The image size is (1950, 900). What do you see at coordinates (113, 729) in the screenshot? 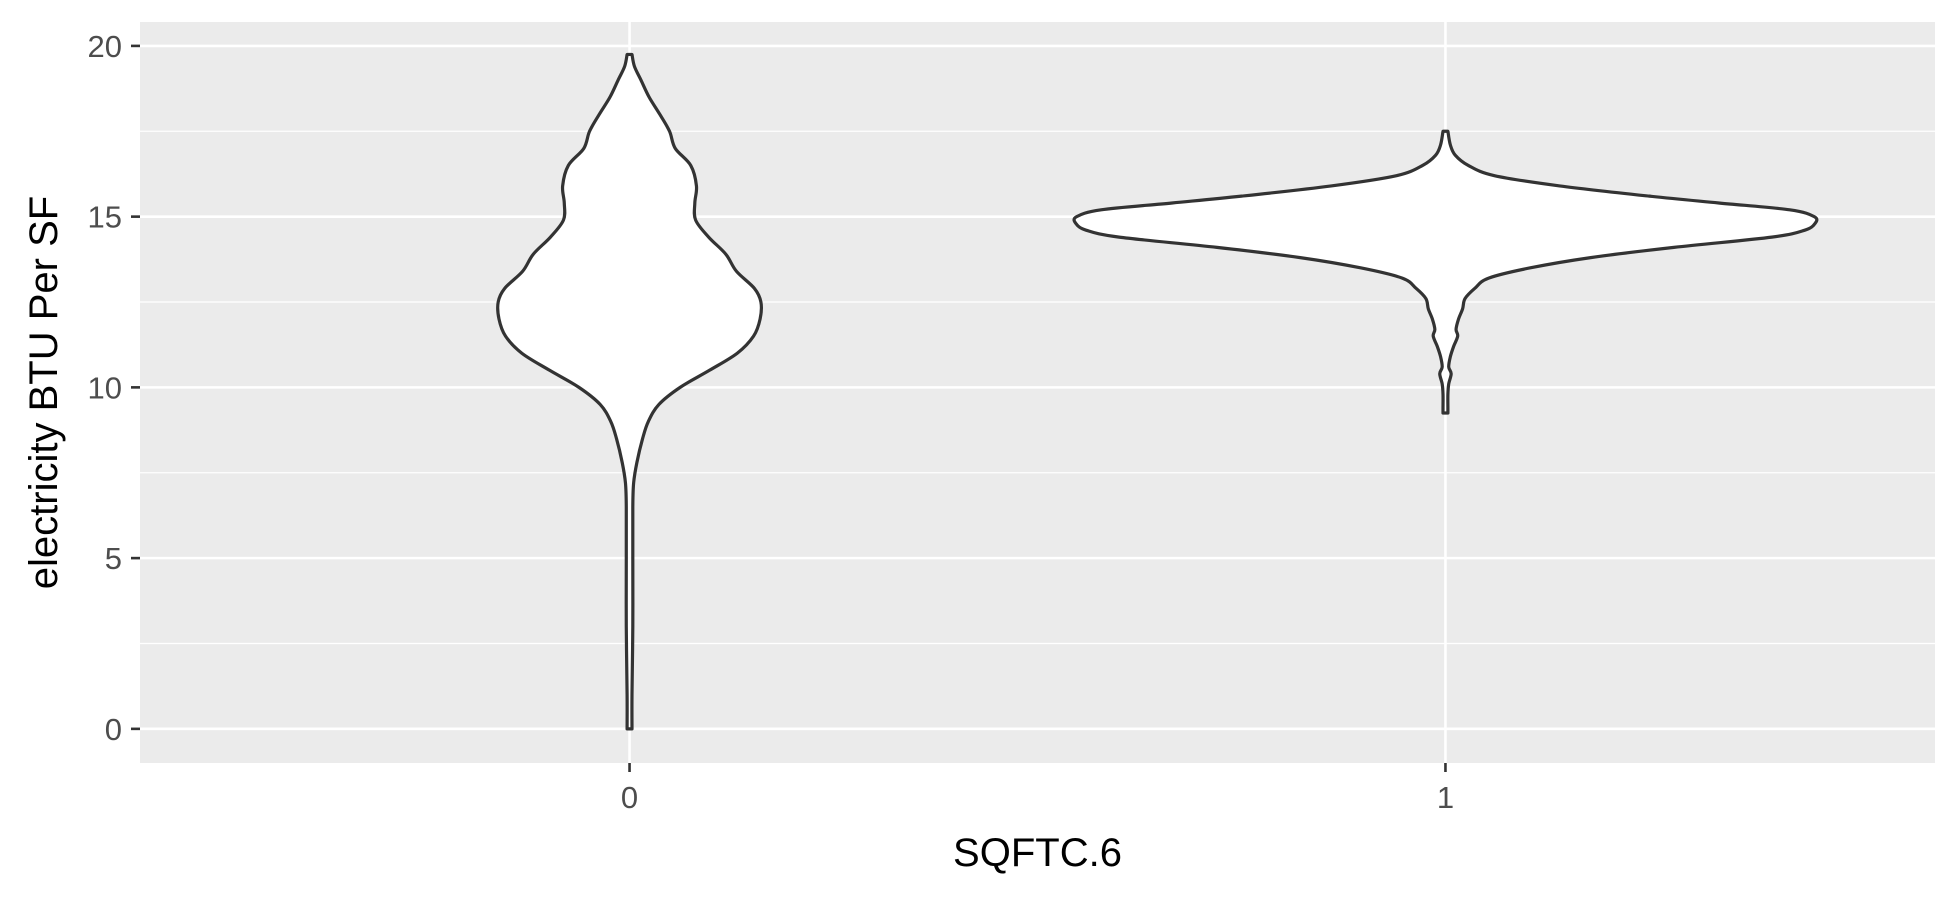
I see `y-tick-label: 0` at bounding box center [113, 729].